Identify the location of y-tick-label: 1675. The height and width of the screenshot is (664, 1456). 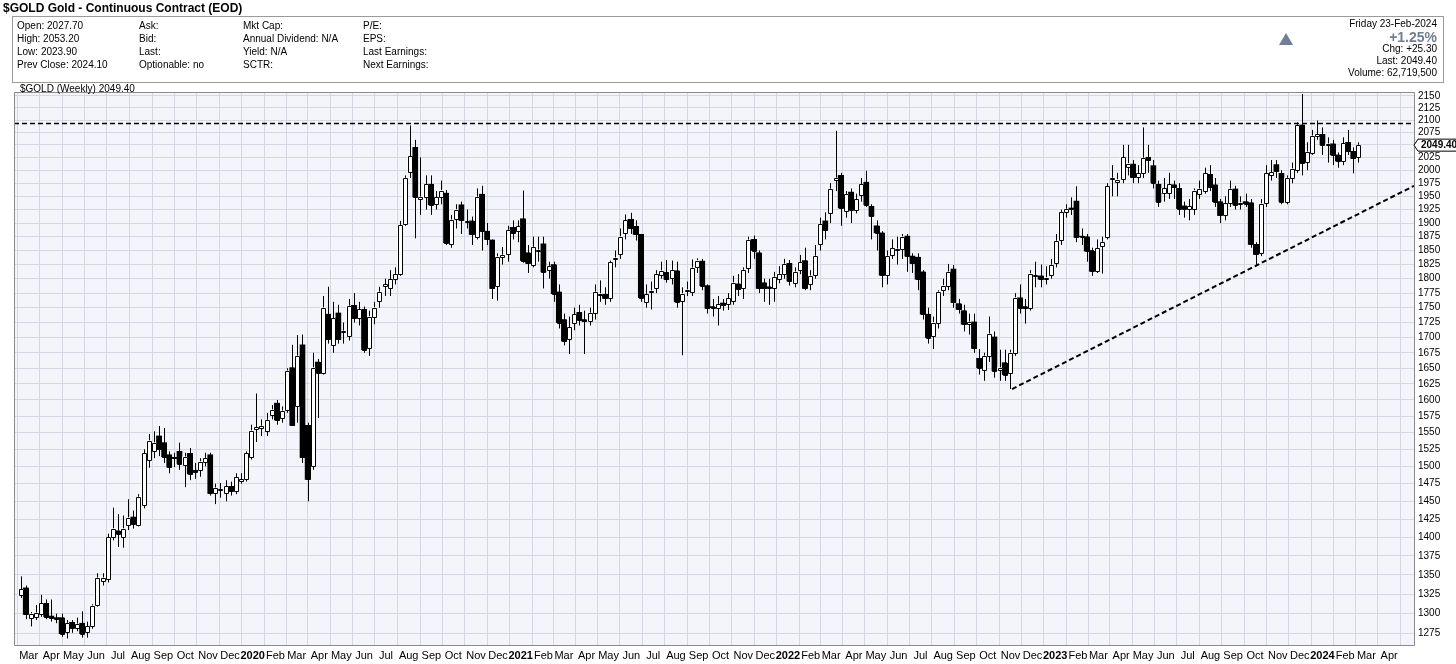
(1429, 352).